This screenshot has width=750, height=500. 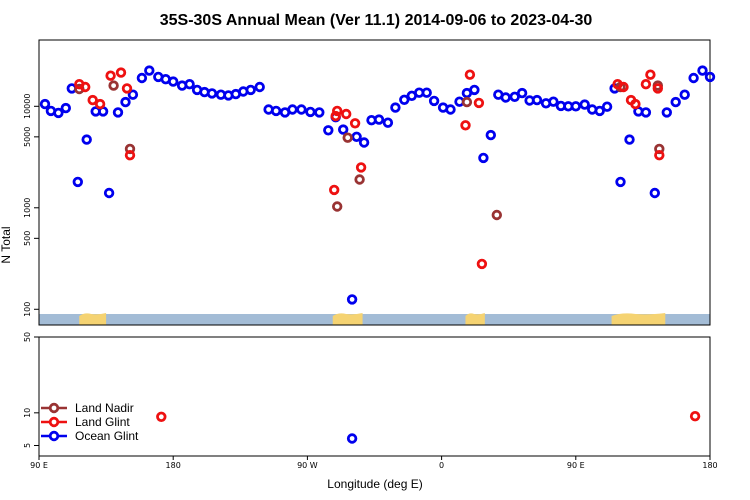 I want to click on y-tick-lower-label-2: 50, so click(x=27, y=337).